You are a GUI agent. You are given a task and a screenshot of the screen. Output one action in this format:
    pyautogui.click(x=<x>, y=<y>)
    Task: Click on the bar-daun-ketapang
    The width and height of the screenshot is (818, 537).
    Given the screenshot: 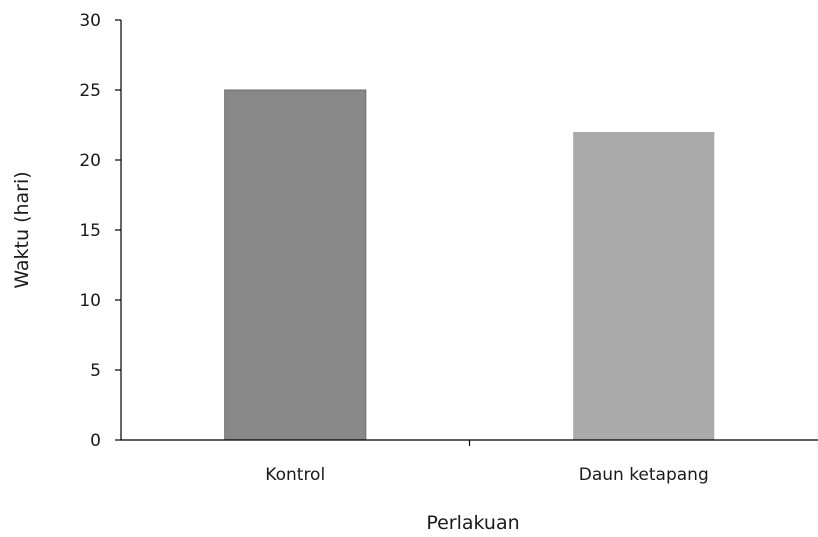 What is the action you would take?
    pyautogui.click(x=644, y=286)
    